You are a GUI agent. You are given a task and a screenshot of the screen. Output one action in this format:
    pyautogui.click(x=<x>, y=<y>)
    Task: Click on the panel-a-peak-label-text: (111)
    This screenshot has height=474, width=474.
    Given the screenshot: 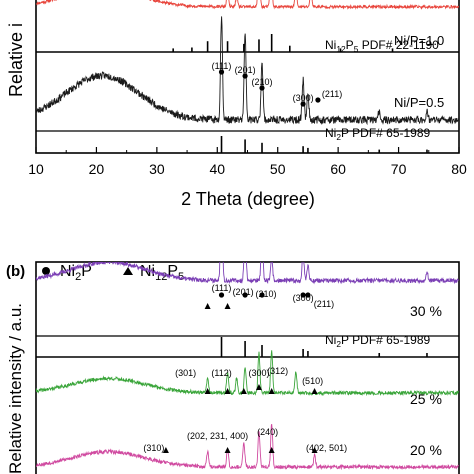 What is the action you would take?
    pyautogui.click(x=222, y=66)
    